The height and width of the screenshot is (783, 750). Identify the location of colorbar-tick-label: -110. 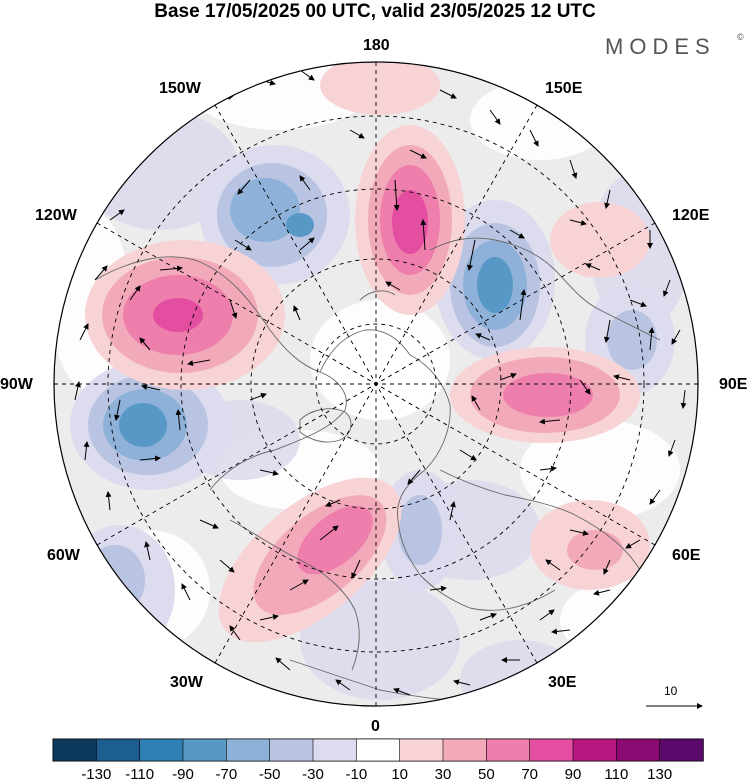
(140, 774).